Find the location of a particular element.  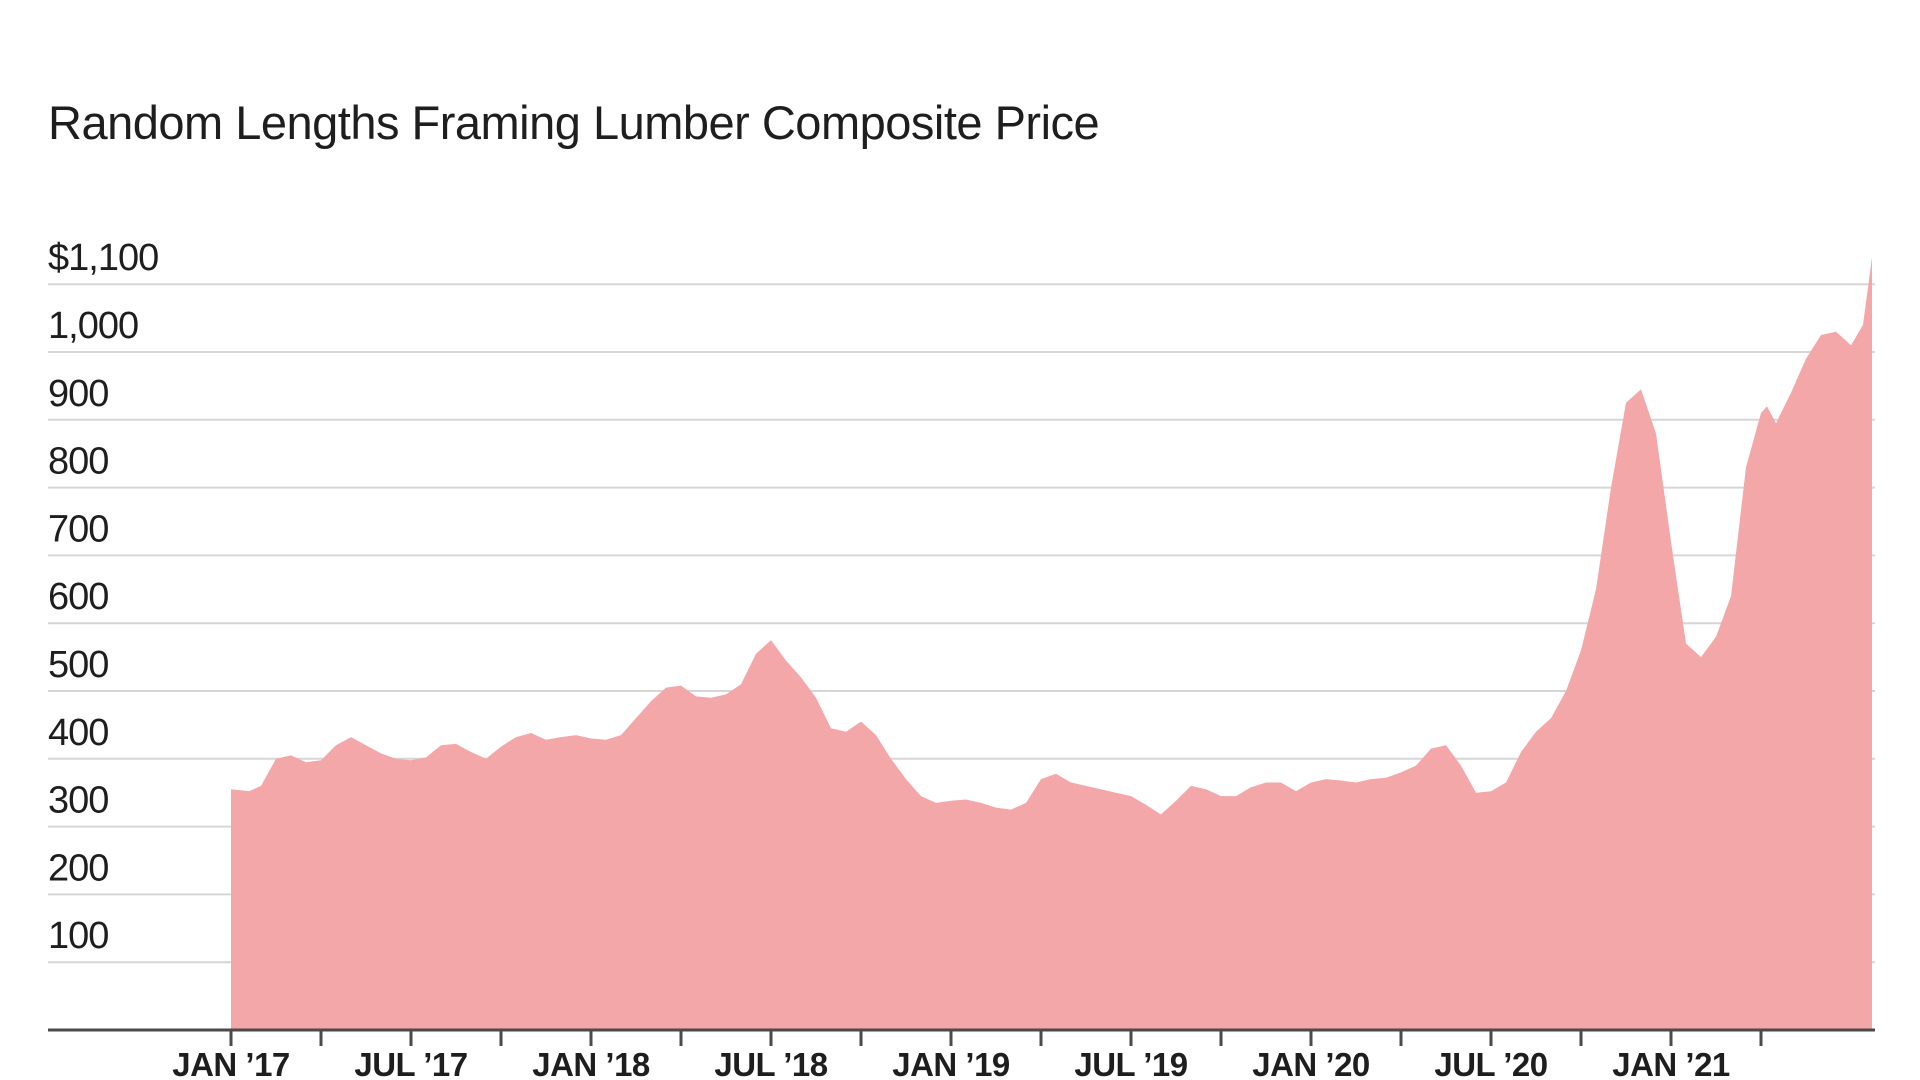

y-tick-label: 700 is located at coordinates (78, 529).